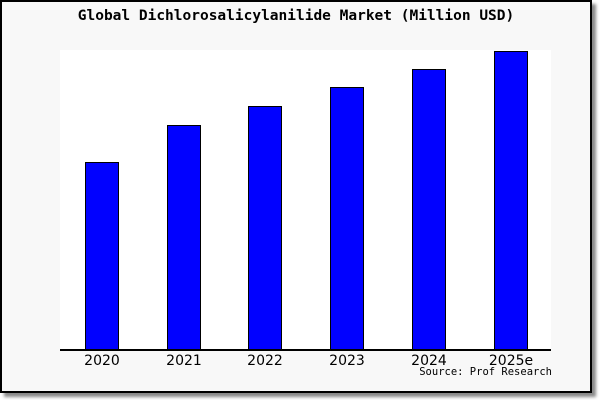  What do you see at coordinates (265, 227) in the screenshot?
I see `bar-2022` at bounding box center [265, 227].